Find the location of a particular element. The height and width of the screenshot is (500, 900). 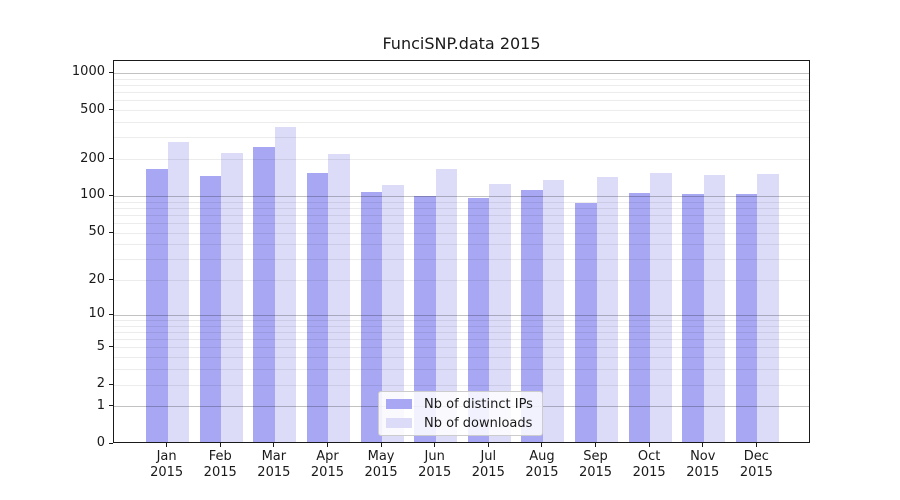

x-tick-jan is located at coordinates (167, 445).